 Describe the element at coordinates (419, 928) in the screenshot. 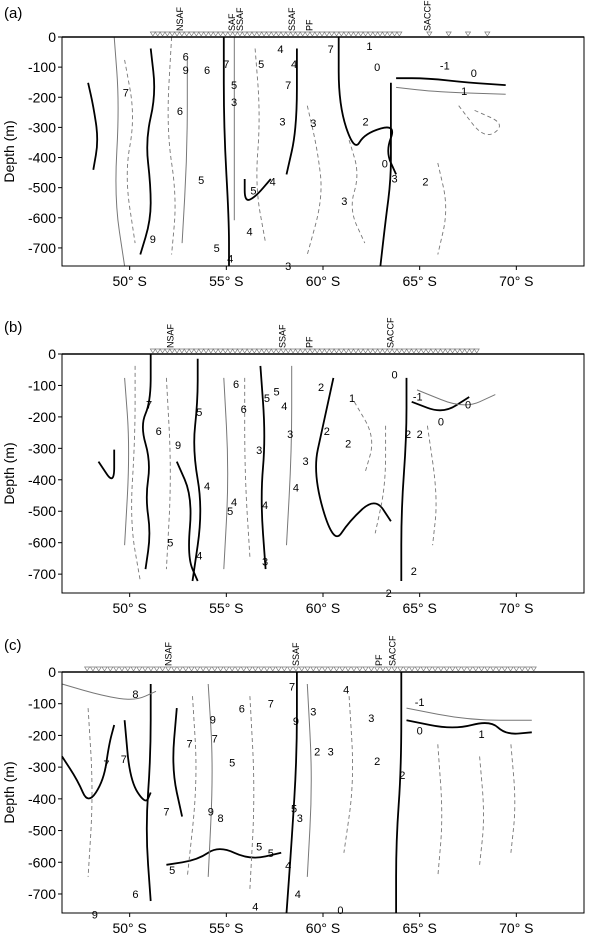

I see `x-tick-label: 65° S` at that location.